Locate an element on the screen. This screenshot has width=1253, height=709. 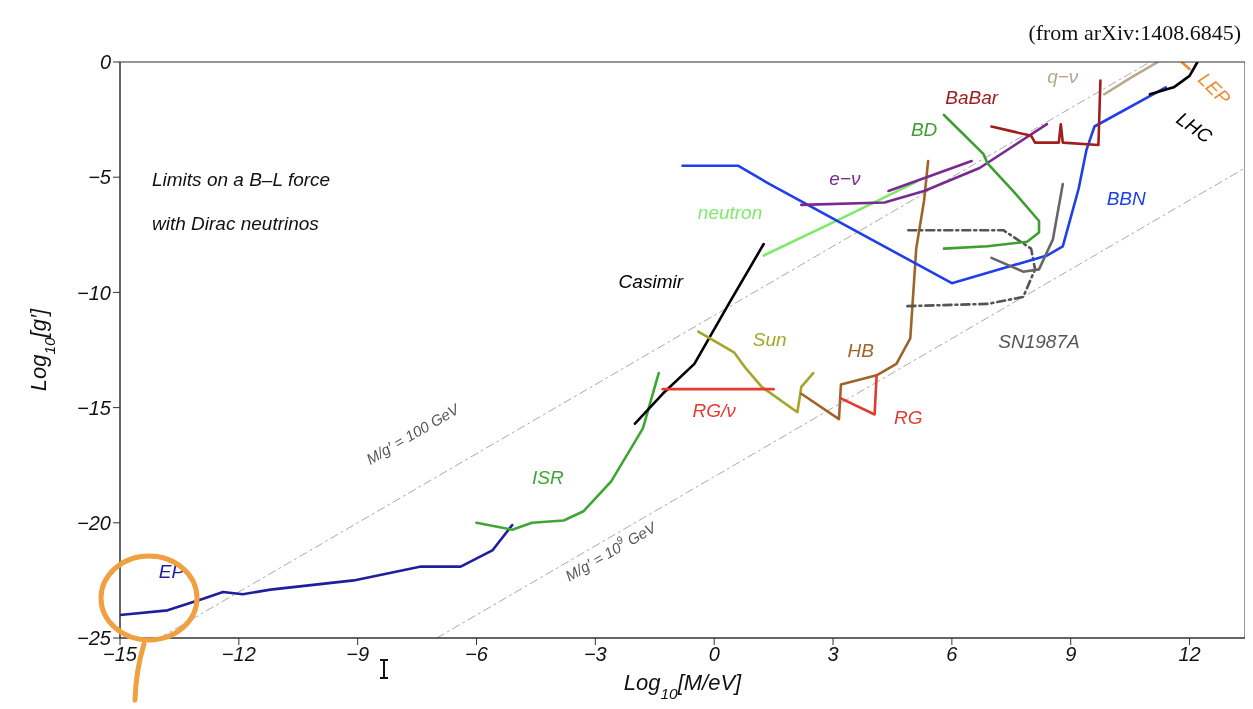
x-tick-label: 12 is located at coordinates (1189, 654).